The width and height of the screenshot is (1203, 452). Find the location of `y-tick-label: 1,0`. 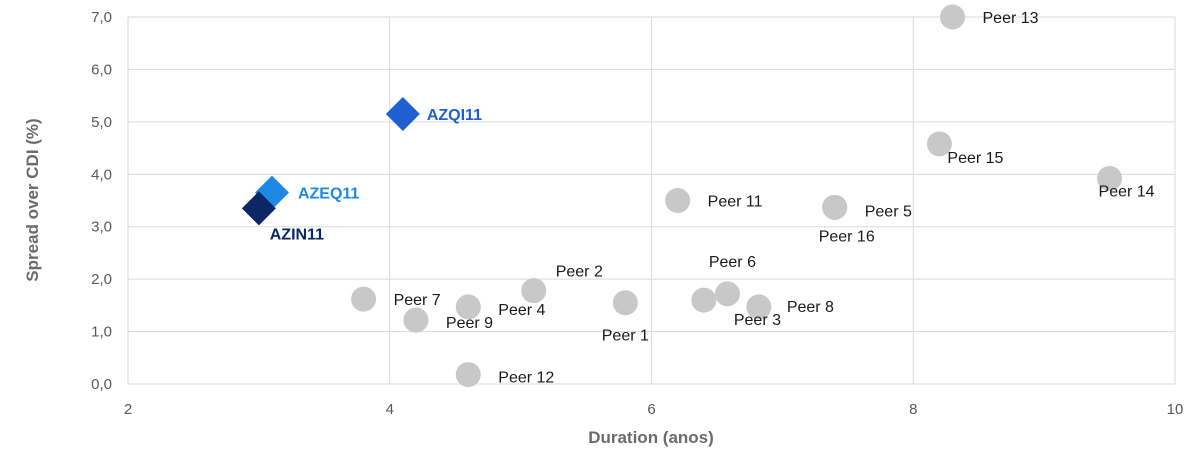

y-tick-label: 1,0 is located at coordinates (101, 332).